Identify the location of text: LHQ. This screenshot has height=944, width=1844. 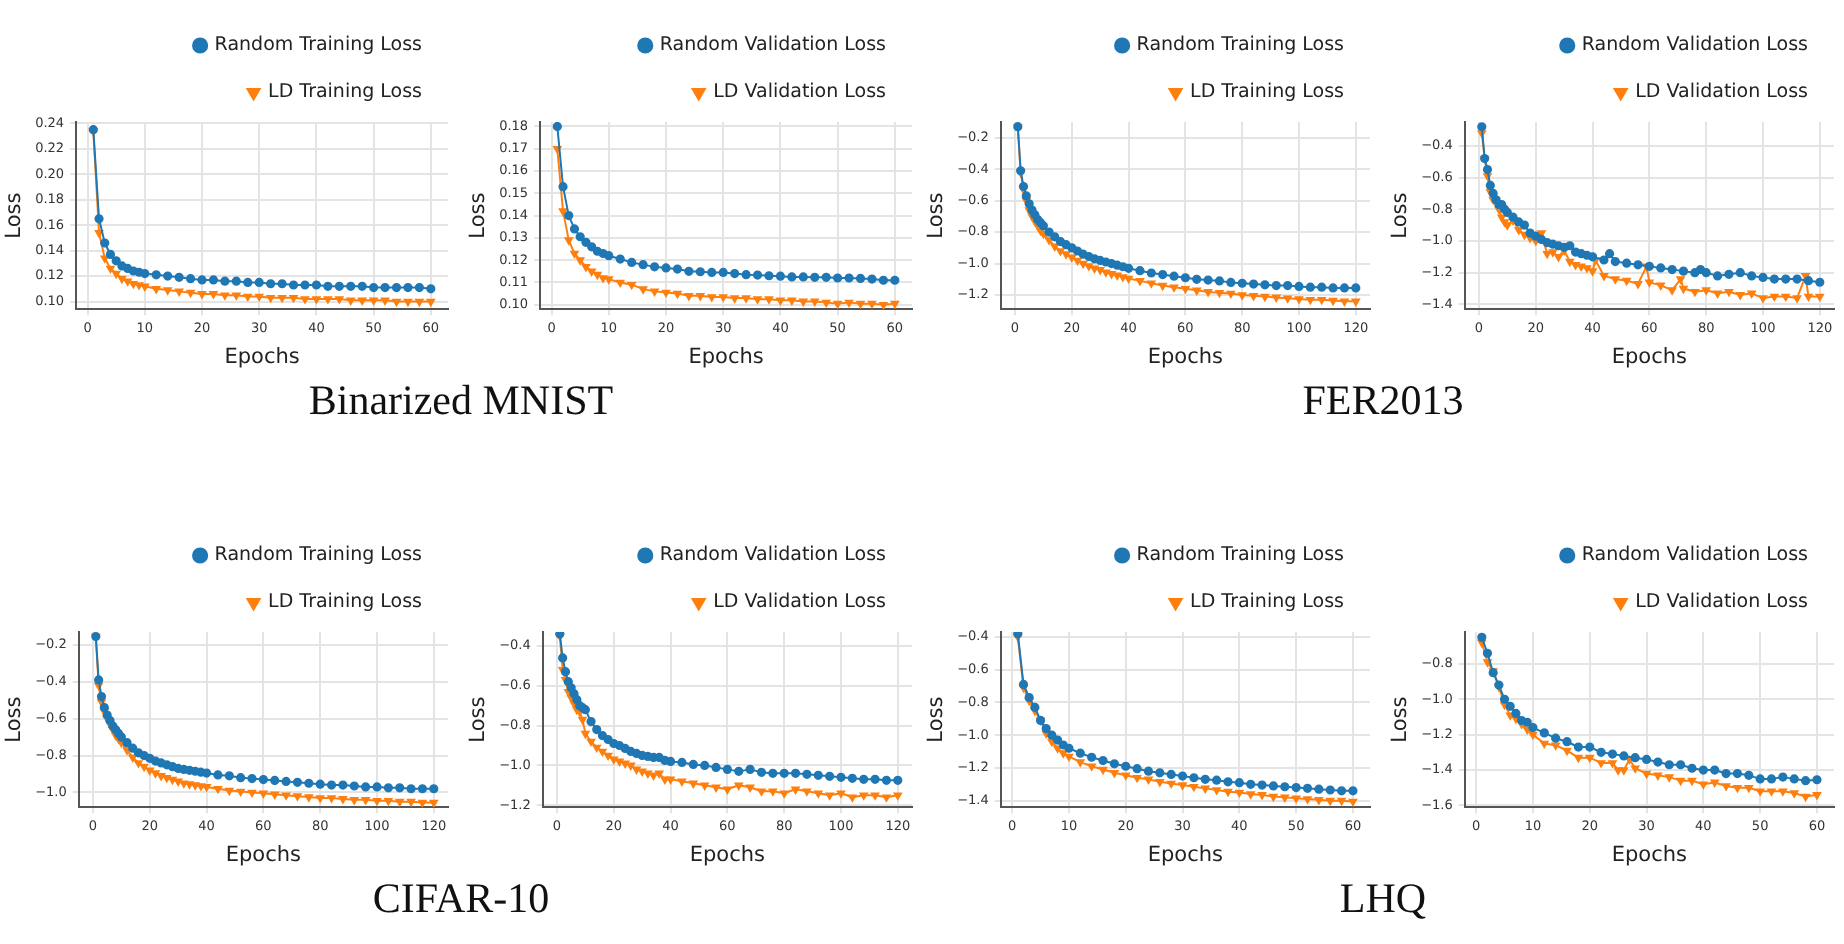
(1383, 899).